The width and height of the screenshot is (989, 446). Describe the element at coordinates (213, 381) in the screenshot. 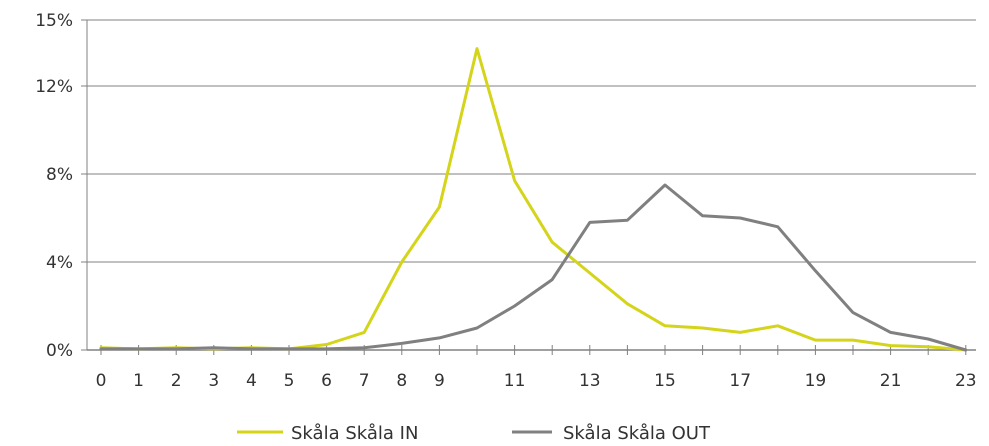

I see `x-tick-label: 3` at that location.